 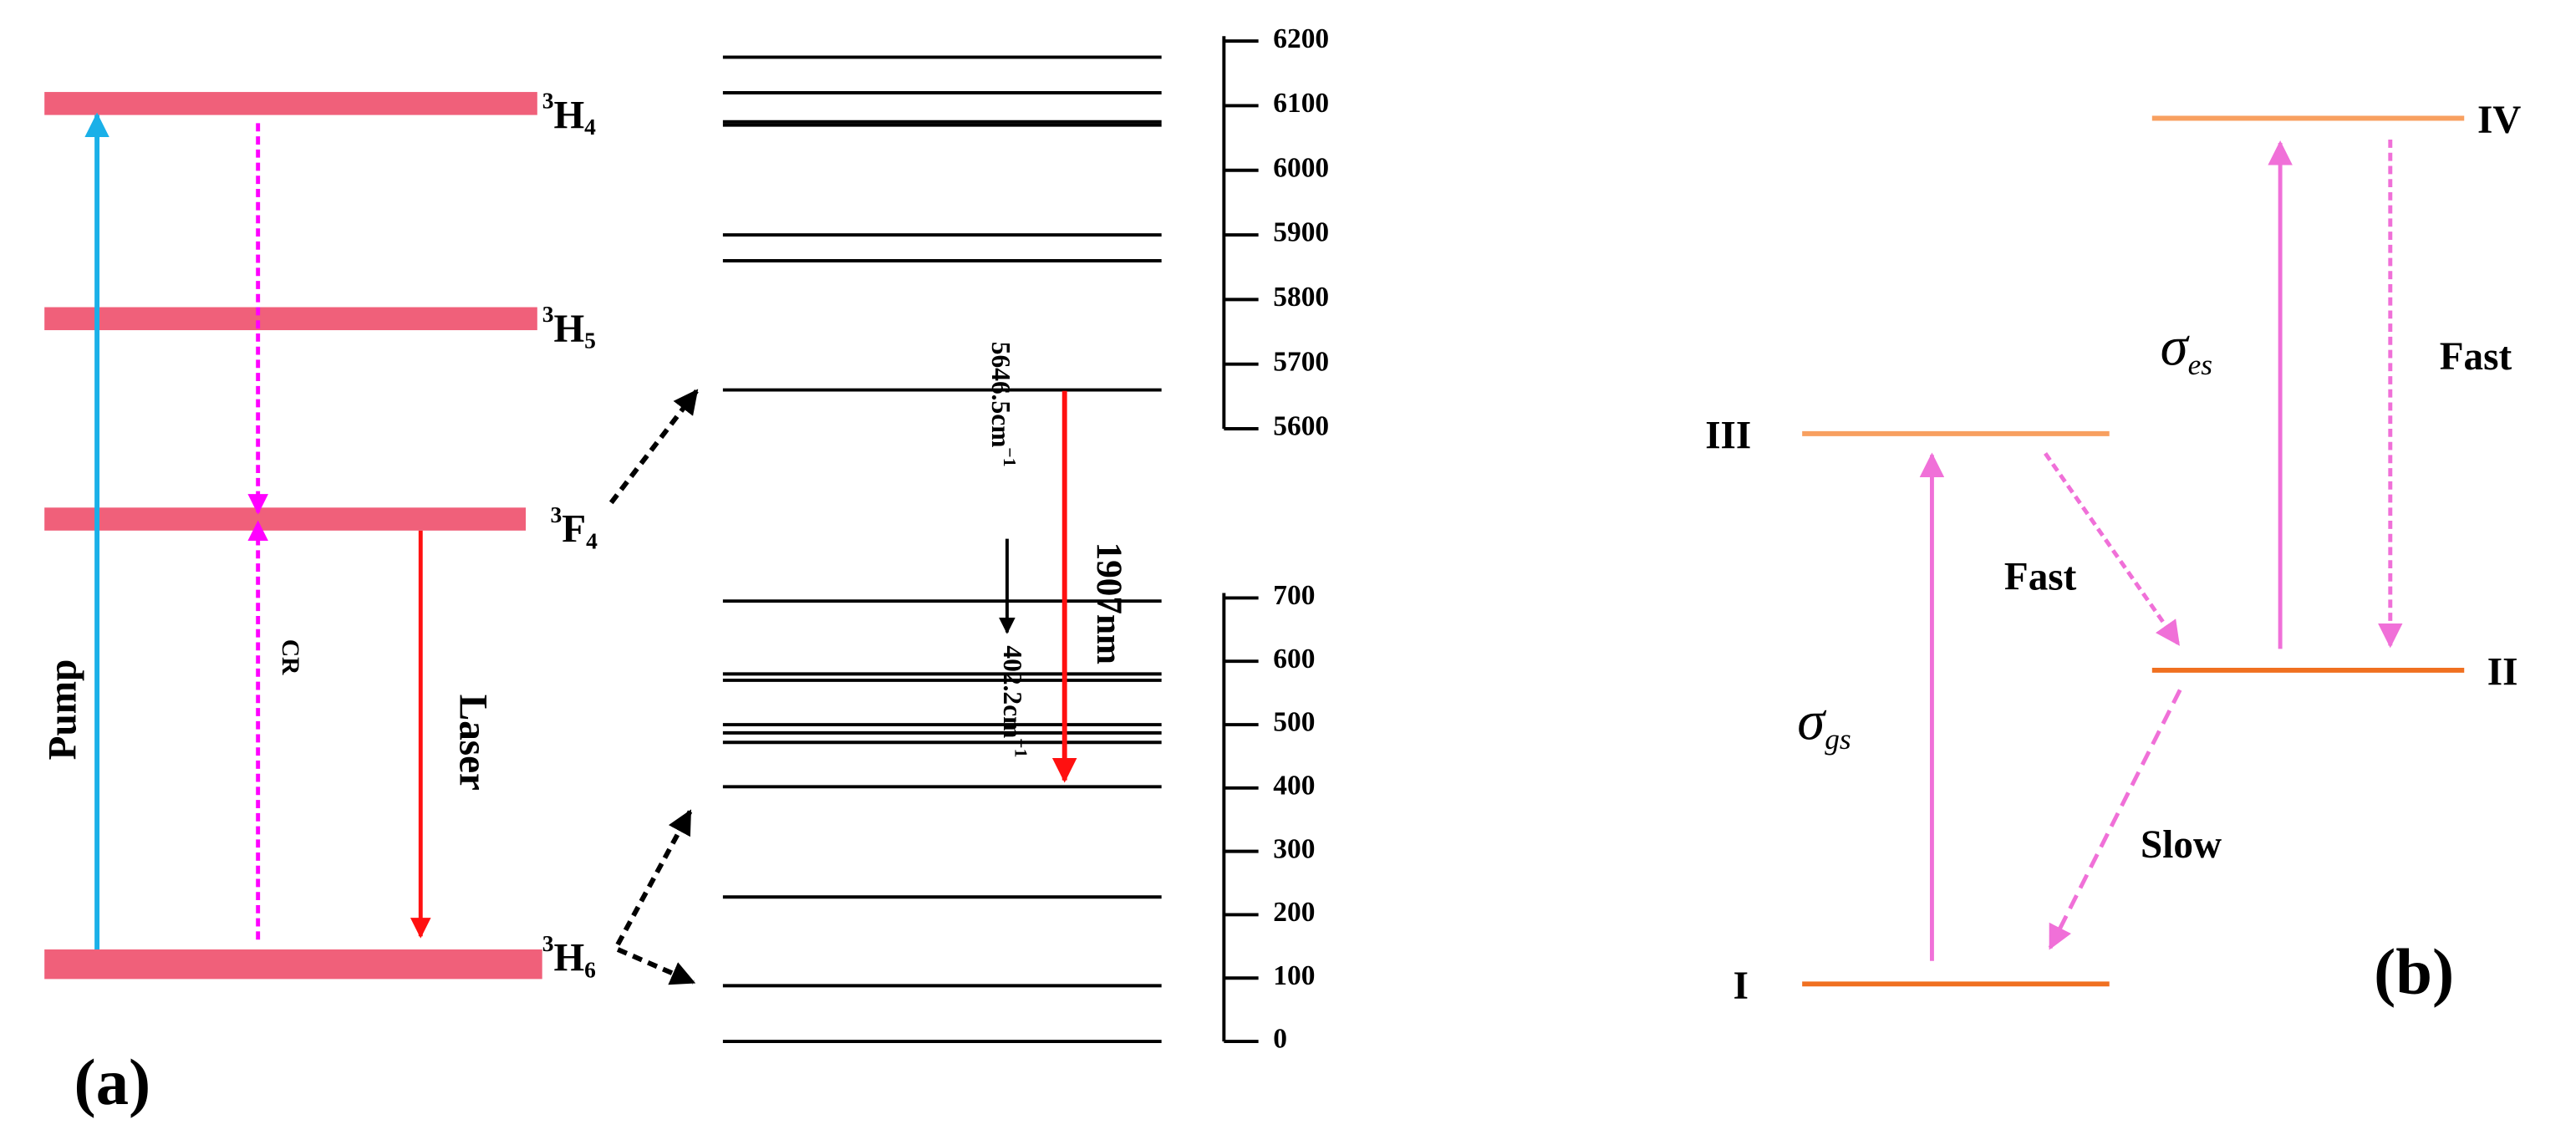 I want to click on transition-arrows, so click(x=2161, y=550).